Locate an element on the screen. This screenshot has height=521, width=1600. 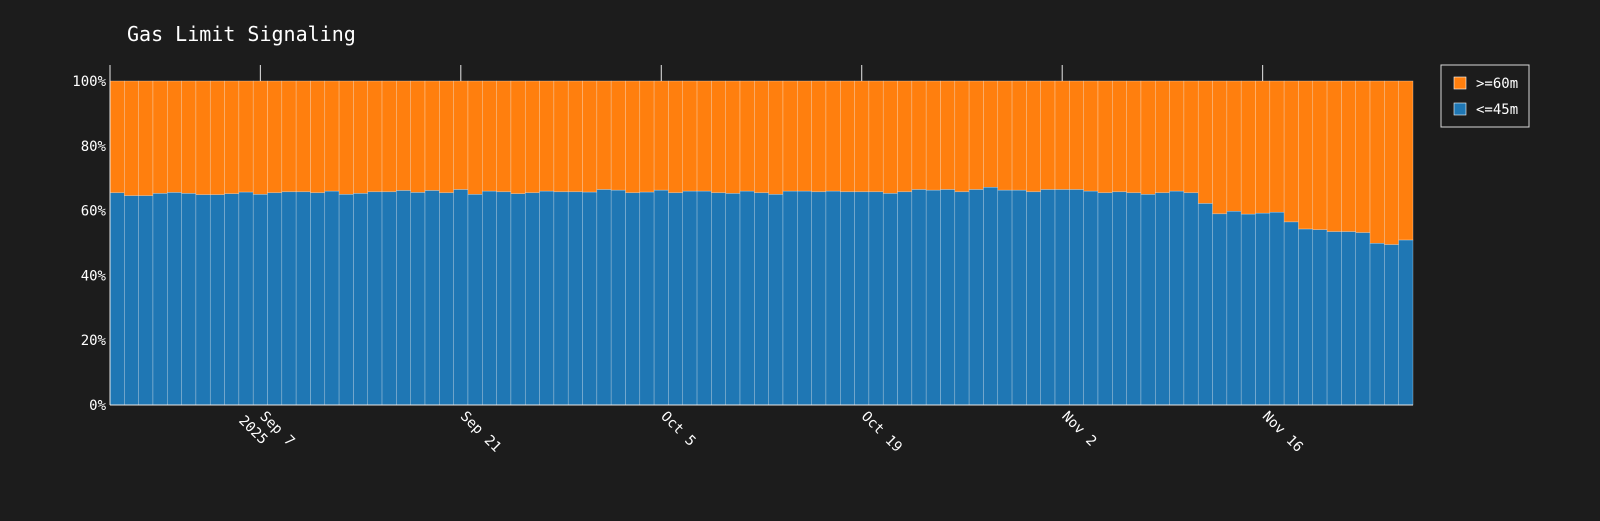
legend: >=60m <=45m is located at coordinates (1485, 96).